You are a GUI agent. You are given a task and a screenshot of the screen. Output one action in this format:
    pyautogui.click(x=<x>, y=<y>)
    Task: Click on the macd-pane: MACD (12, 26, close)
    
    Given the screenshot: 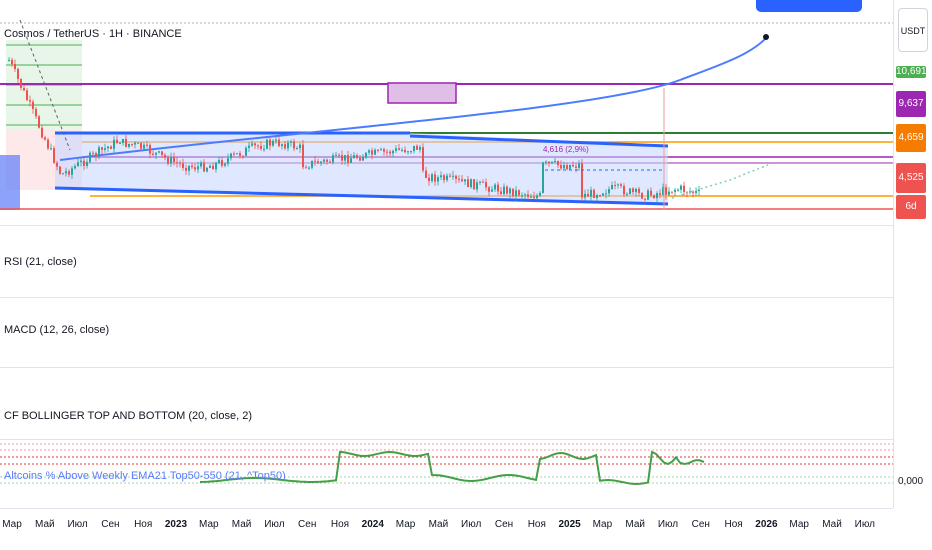 What is the action you would take?
    pyautogui.click(x=446, y=333)
    